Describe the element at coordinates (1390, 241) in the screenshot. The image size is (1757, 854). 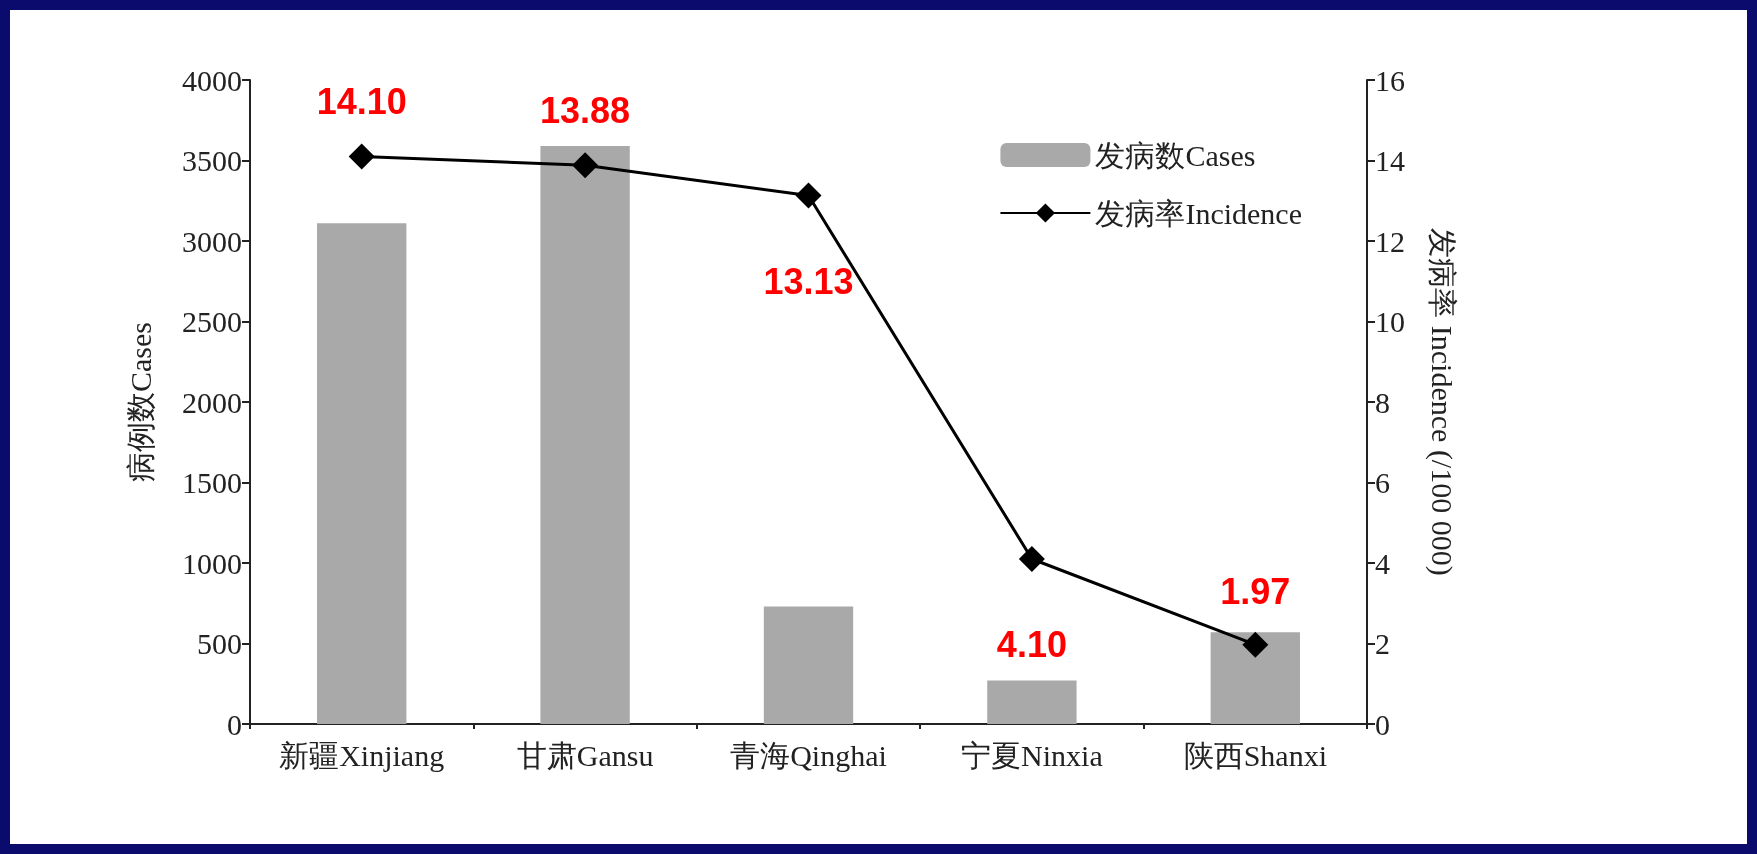
I see `y2-tick-label: 12` at that location.